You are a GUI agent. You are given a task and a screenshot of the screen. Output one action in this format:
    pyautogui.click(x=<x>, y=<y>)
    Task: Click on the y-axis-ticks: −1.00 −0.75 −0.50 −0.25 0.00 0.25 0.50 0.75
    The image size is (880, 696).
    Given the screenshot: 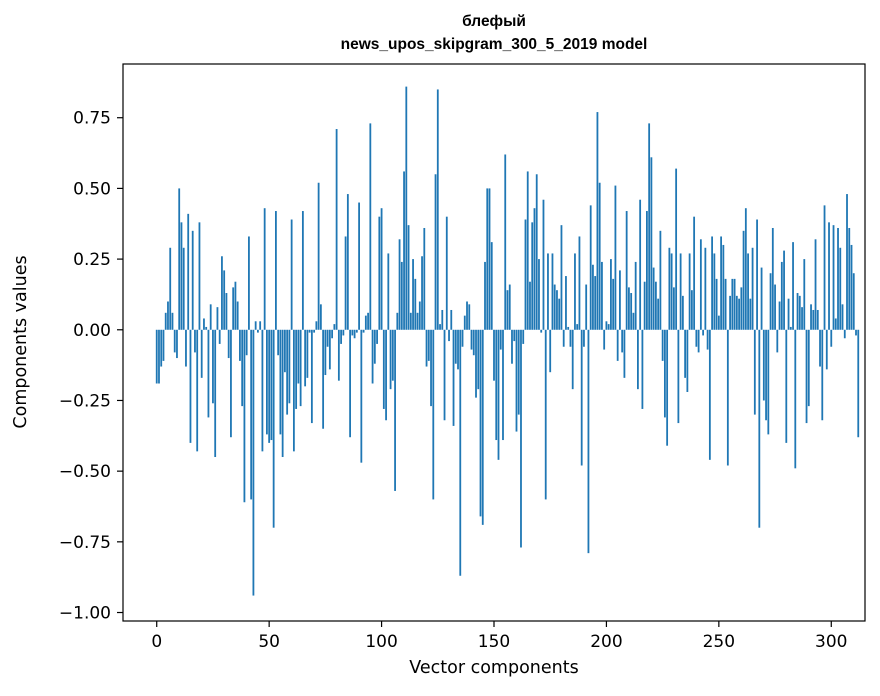 What is the action you would take?
    pyautogui.click(x=91, y=366)
    